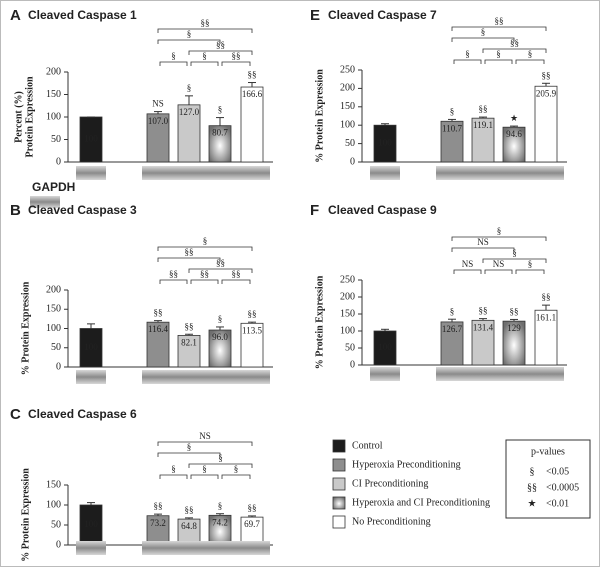 This screenshot has height=567, width=600. Describe the element at coordinates (514, 118) in the screenshot. I see `significance-symbol: ★` at that location.